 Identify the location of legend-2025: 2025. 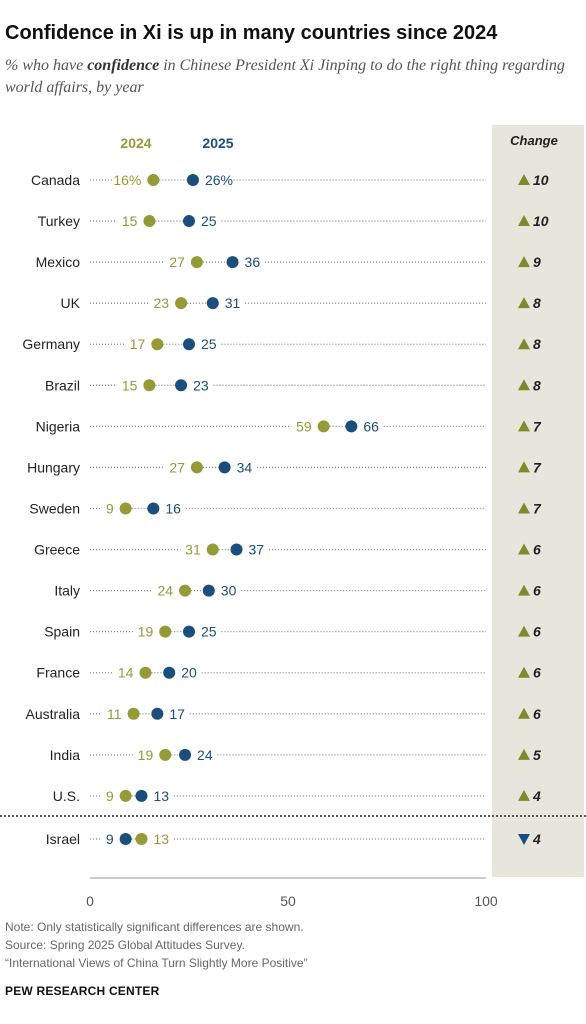
(217, 143).